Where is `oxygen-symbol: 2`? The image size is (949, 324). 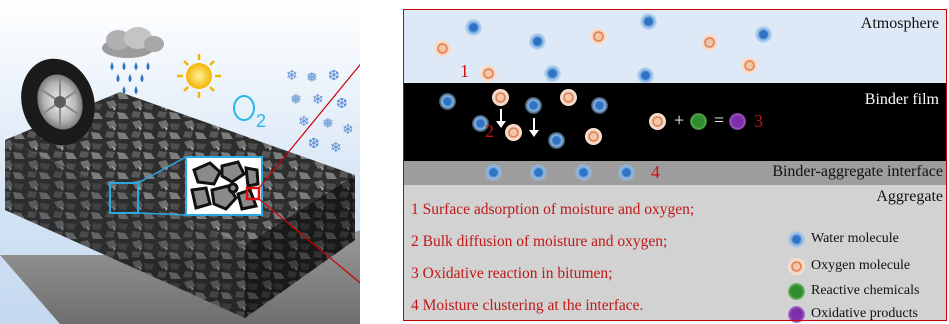 oxygen-symbol: 2 is located at coordinates (249, 113).